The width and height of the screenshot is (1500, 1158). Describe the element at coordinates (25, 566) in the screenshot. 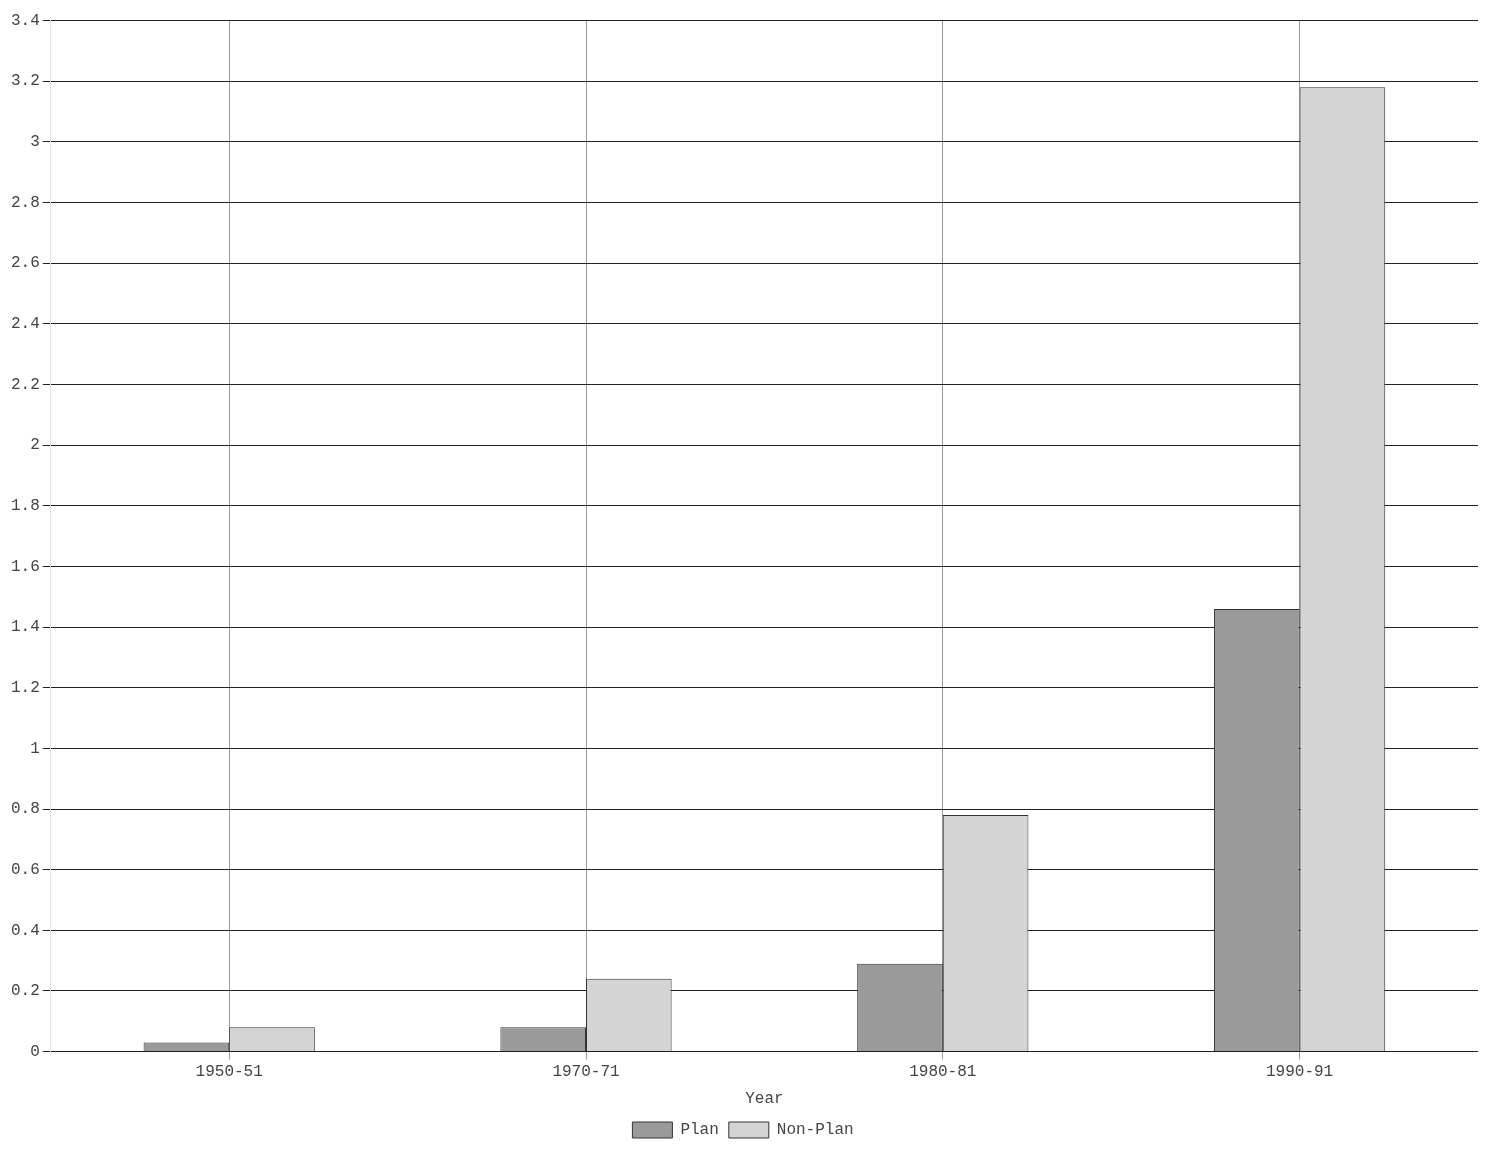

I see `y-tick-label: 1.6` at that location.